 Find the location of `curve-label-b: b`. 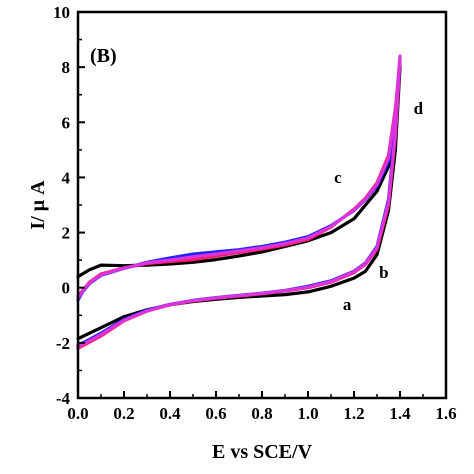

curve-label-b: b is located at coordinates (383, 272).